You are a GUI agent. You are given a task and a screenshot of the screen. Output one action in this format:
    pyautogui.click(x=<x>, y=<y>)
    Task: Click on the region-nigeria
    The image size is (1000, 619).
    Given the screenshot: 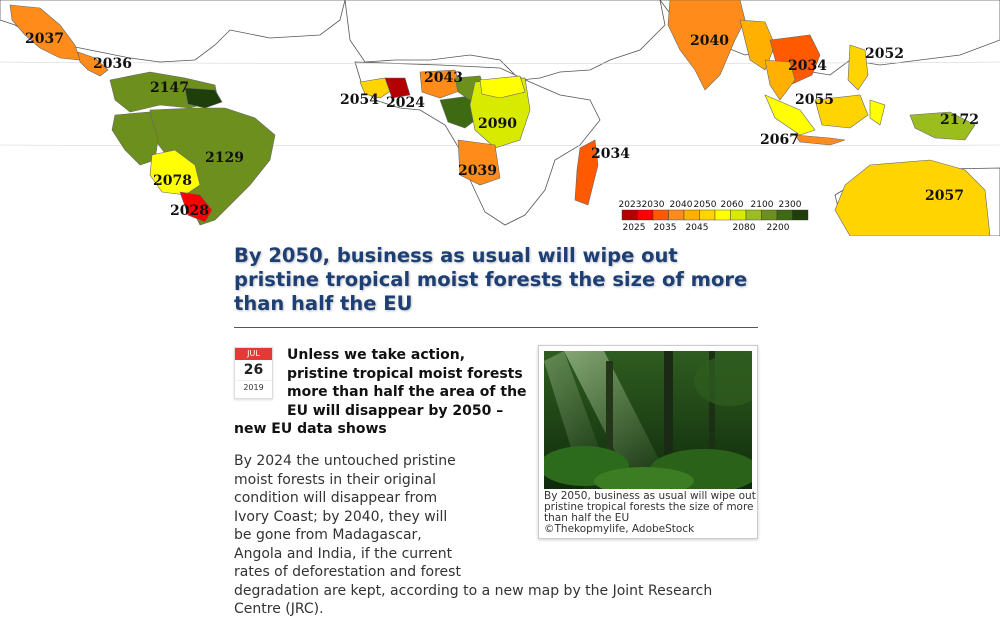 What is the action you would take?
    pyautogui.click(x=441, y=84)
    